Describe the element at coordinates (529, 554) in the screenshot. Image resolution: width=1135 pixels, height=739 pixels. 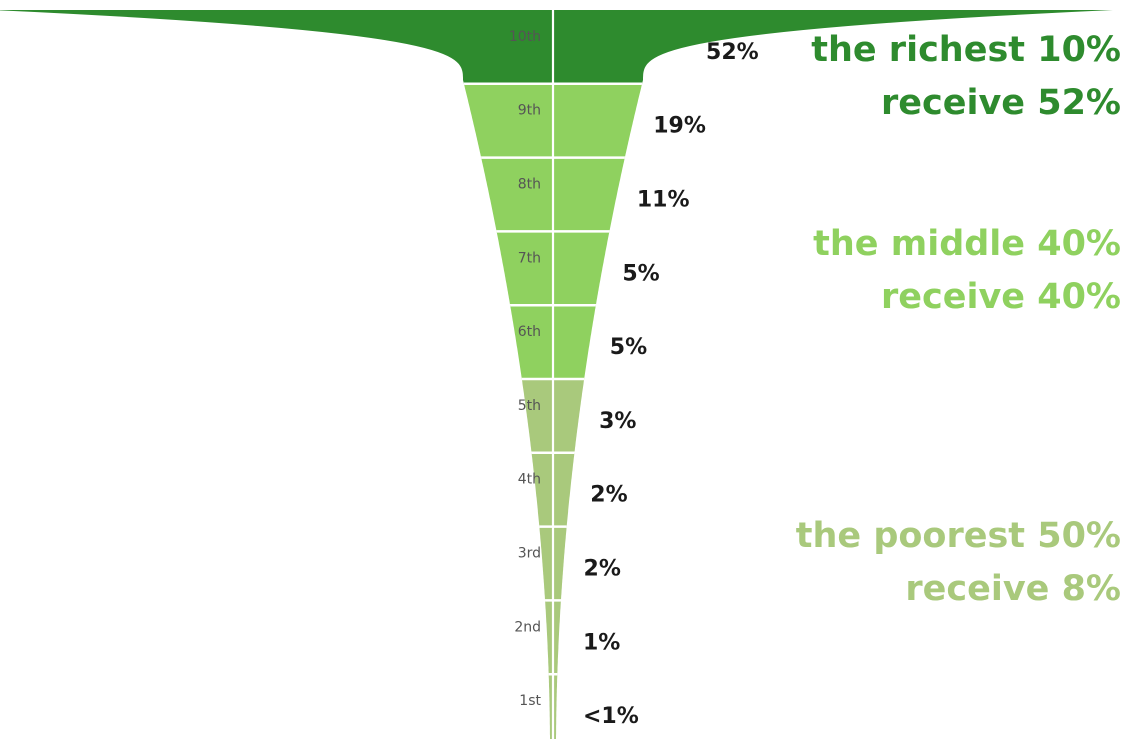
I see `decile-label-3rd: 3rd` at that location.